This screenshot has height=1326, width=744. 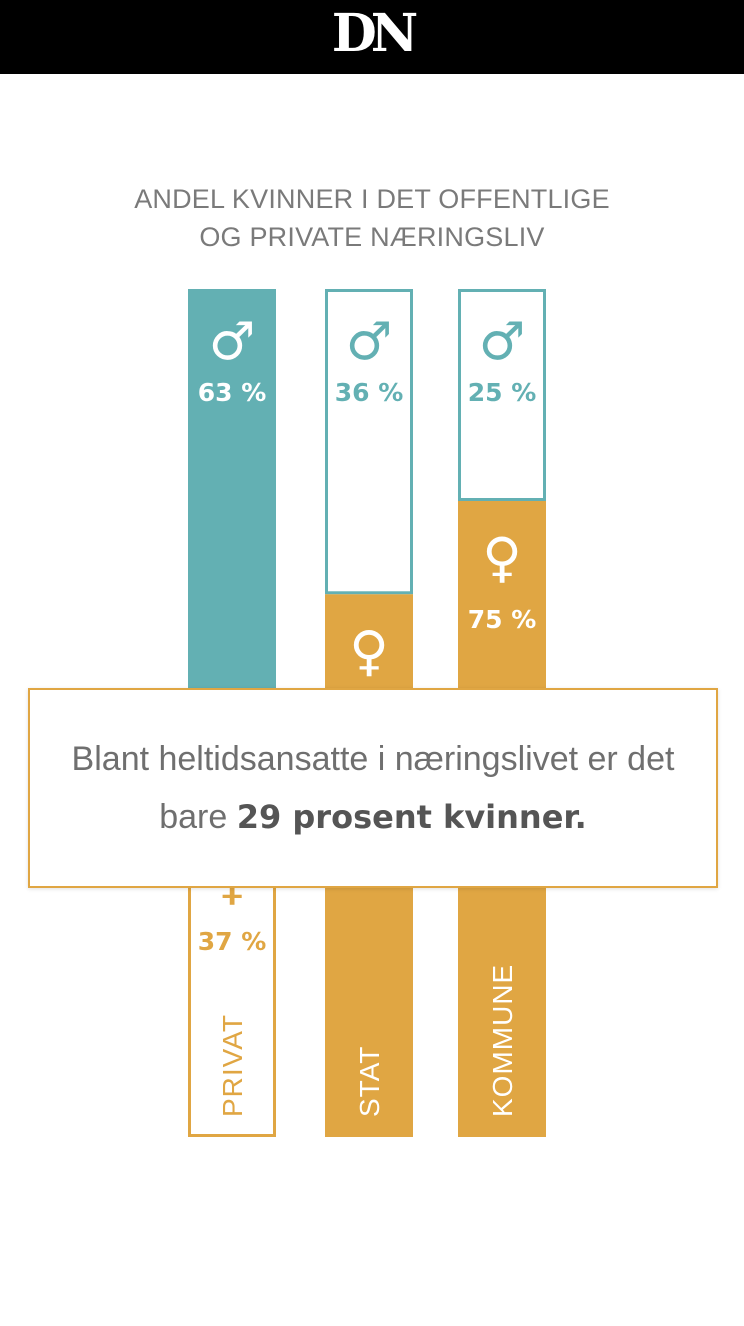 I want to click on category-label: STAT, so click(x=369, y=1081).